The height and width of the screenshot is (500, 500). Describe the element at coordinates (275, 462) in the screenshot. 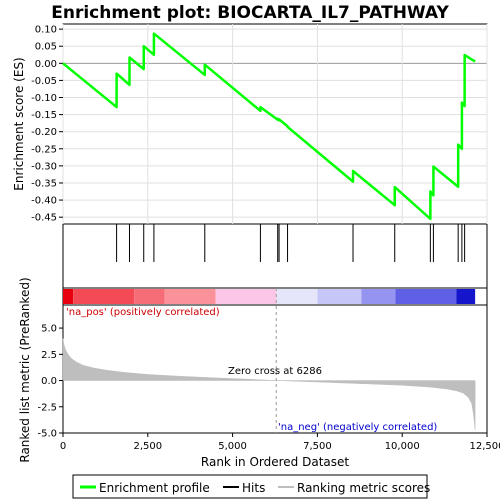

I see `x-axis-label: Rank in Ordered Dataset` at that location.